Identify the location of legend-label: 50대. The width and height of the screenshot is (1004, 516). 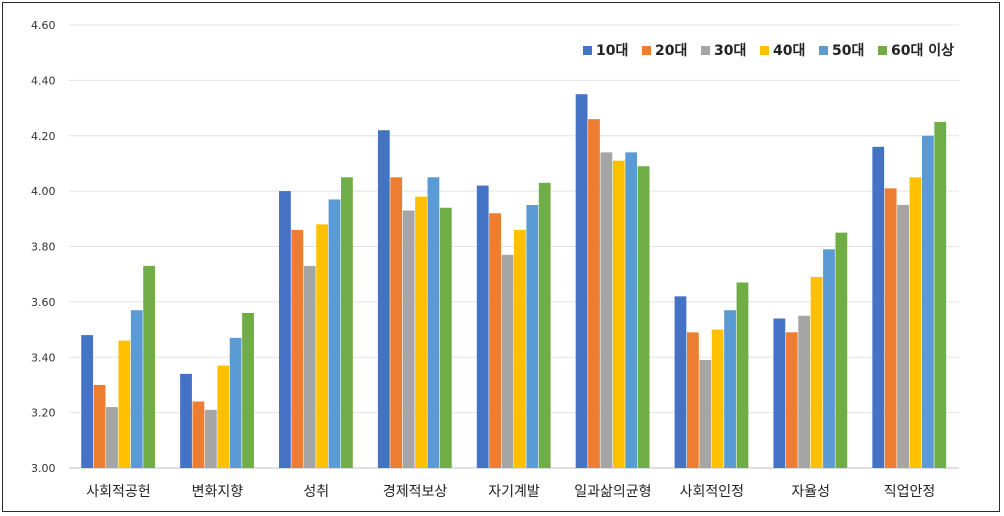
(848, 51).